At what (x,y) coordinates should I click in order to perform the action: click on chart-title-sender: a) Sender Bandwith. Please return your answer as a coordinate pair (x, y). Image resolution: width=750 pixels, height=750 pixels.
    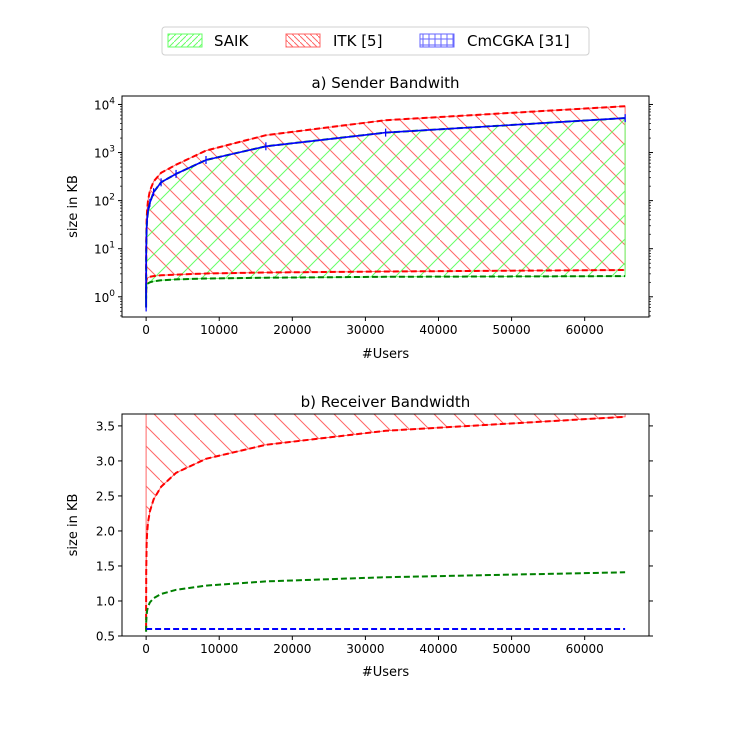
    Looking at the image, I should click on (385, 83).